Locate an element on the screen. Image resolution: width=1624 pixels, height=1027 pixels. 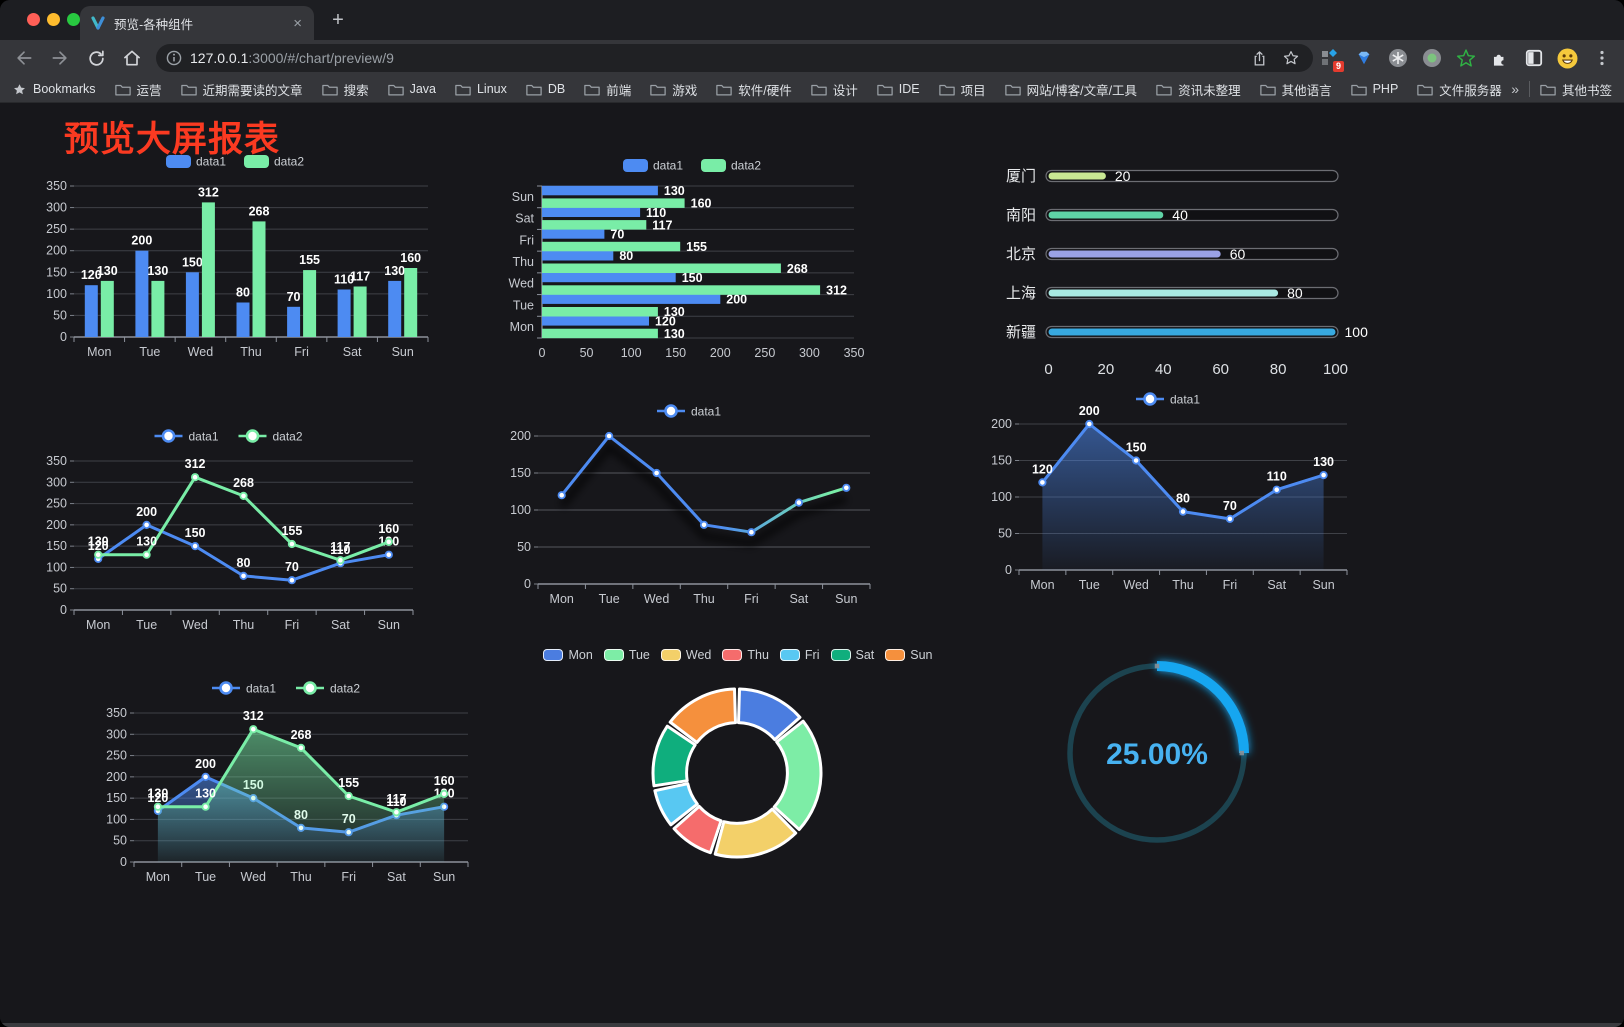
svg-text: Fri is located at coordinates (301, 352).